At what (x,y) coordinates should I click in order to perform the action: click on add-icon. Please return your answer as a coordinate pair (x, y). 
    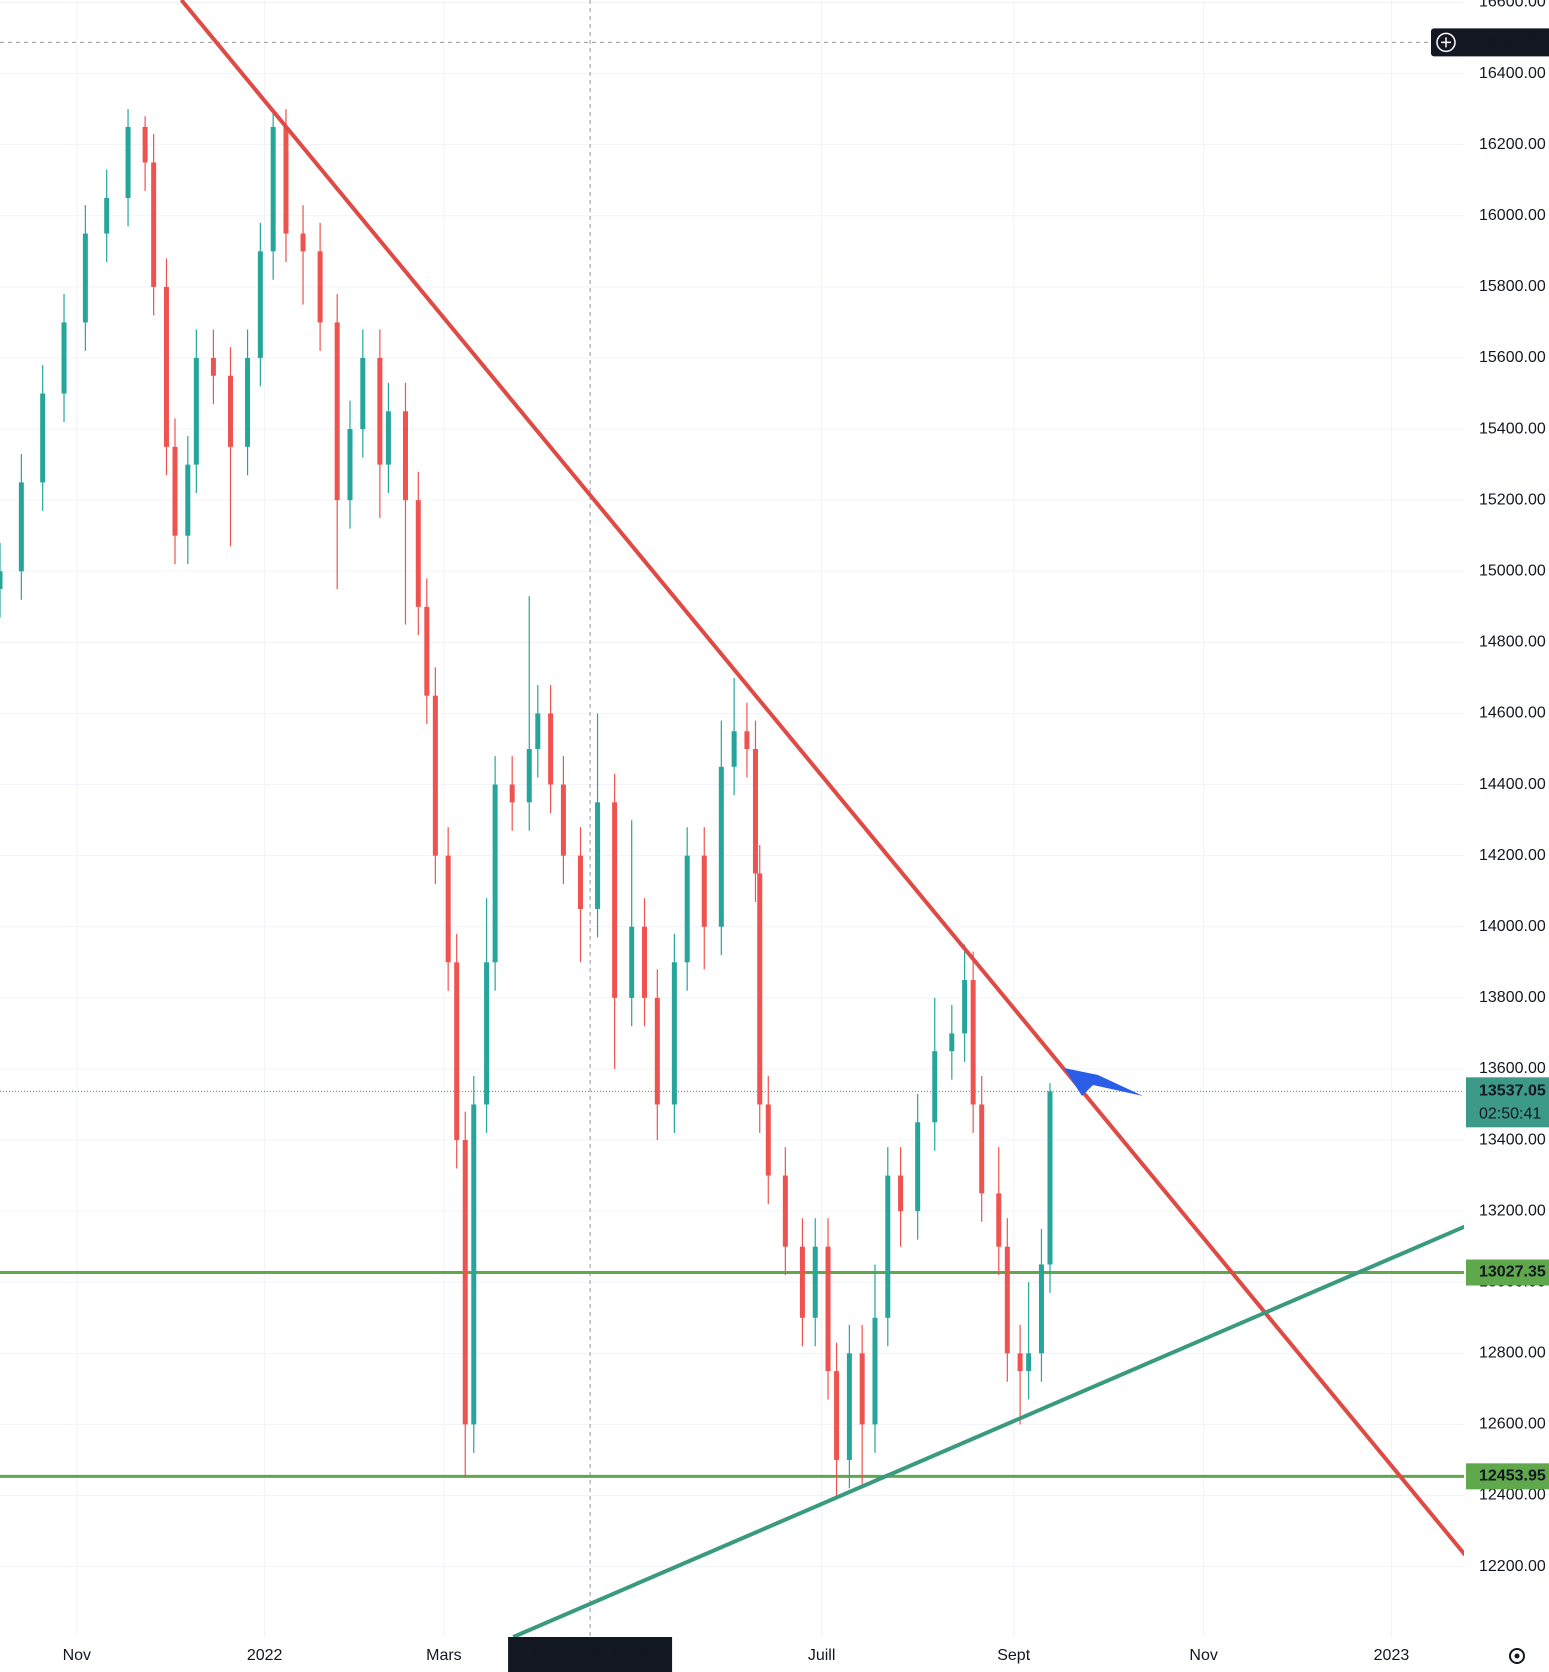
    Looking at the image, I should click on (1446, 42).